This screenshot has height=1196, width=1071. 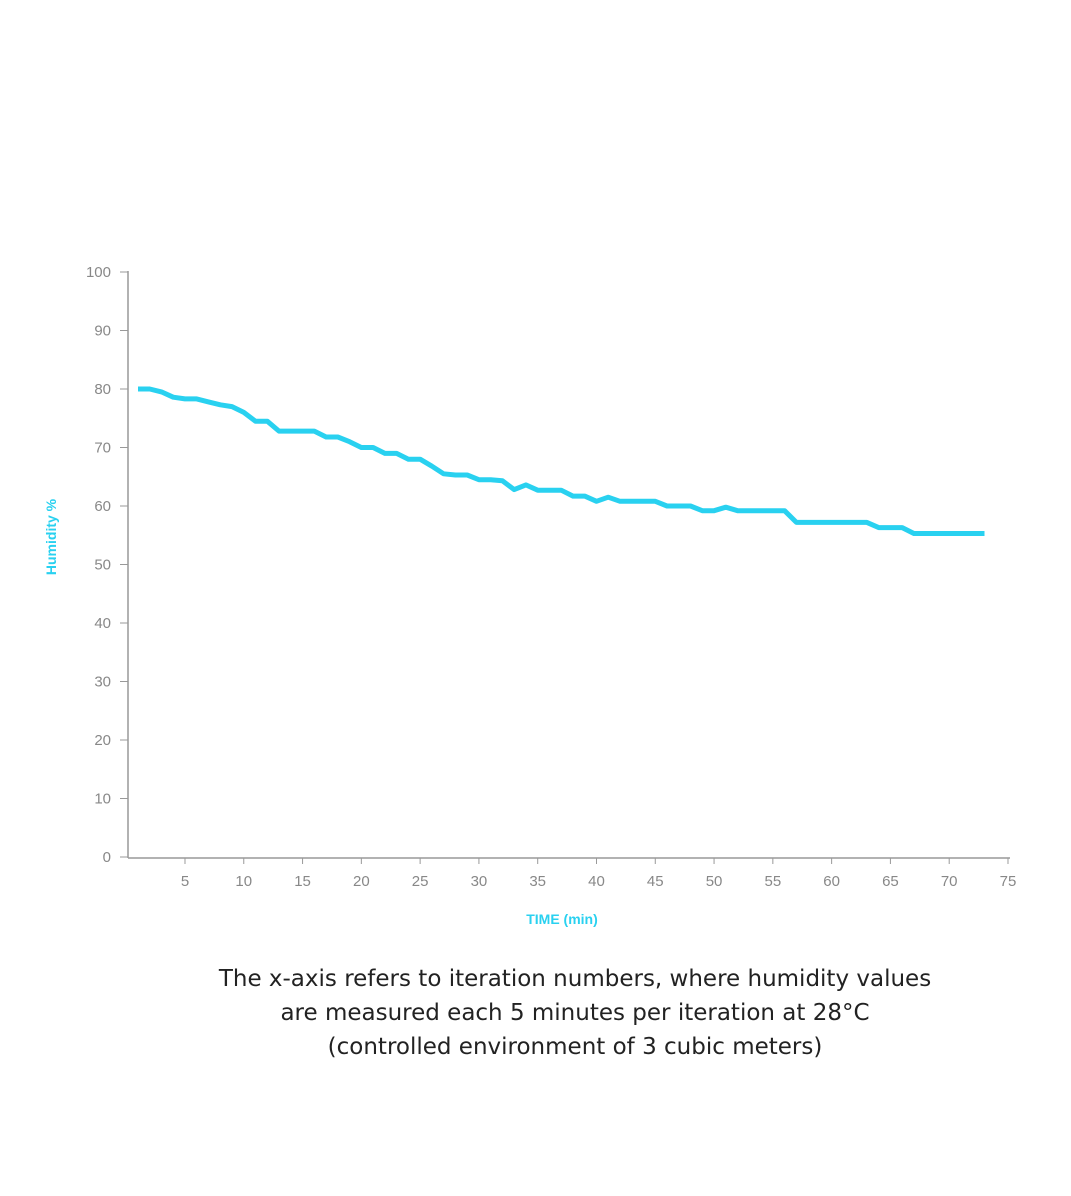 I want to click on y-tick-label: 70, so click(x=102, y=448).